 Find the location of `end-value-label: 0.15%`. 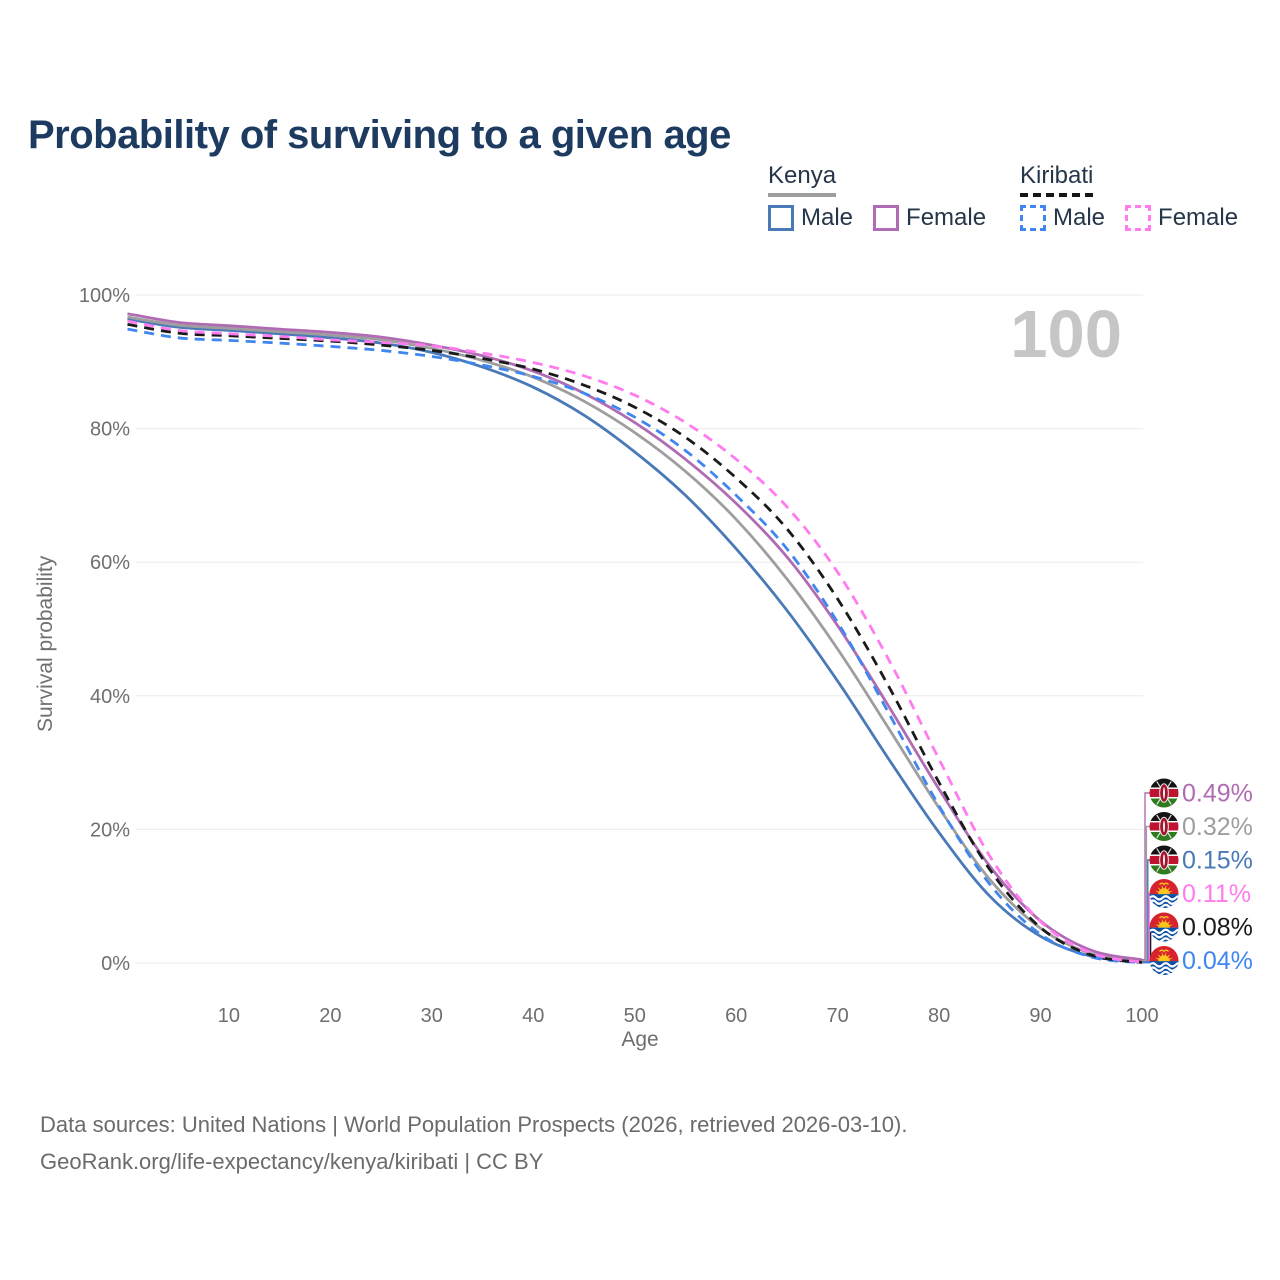

end-value-label: 0.15% is located at coordinates (1217, 861).